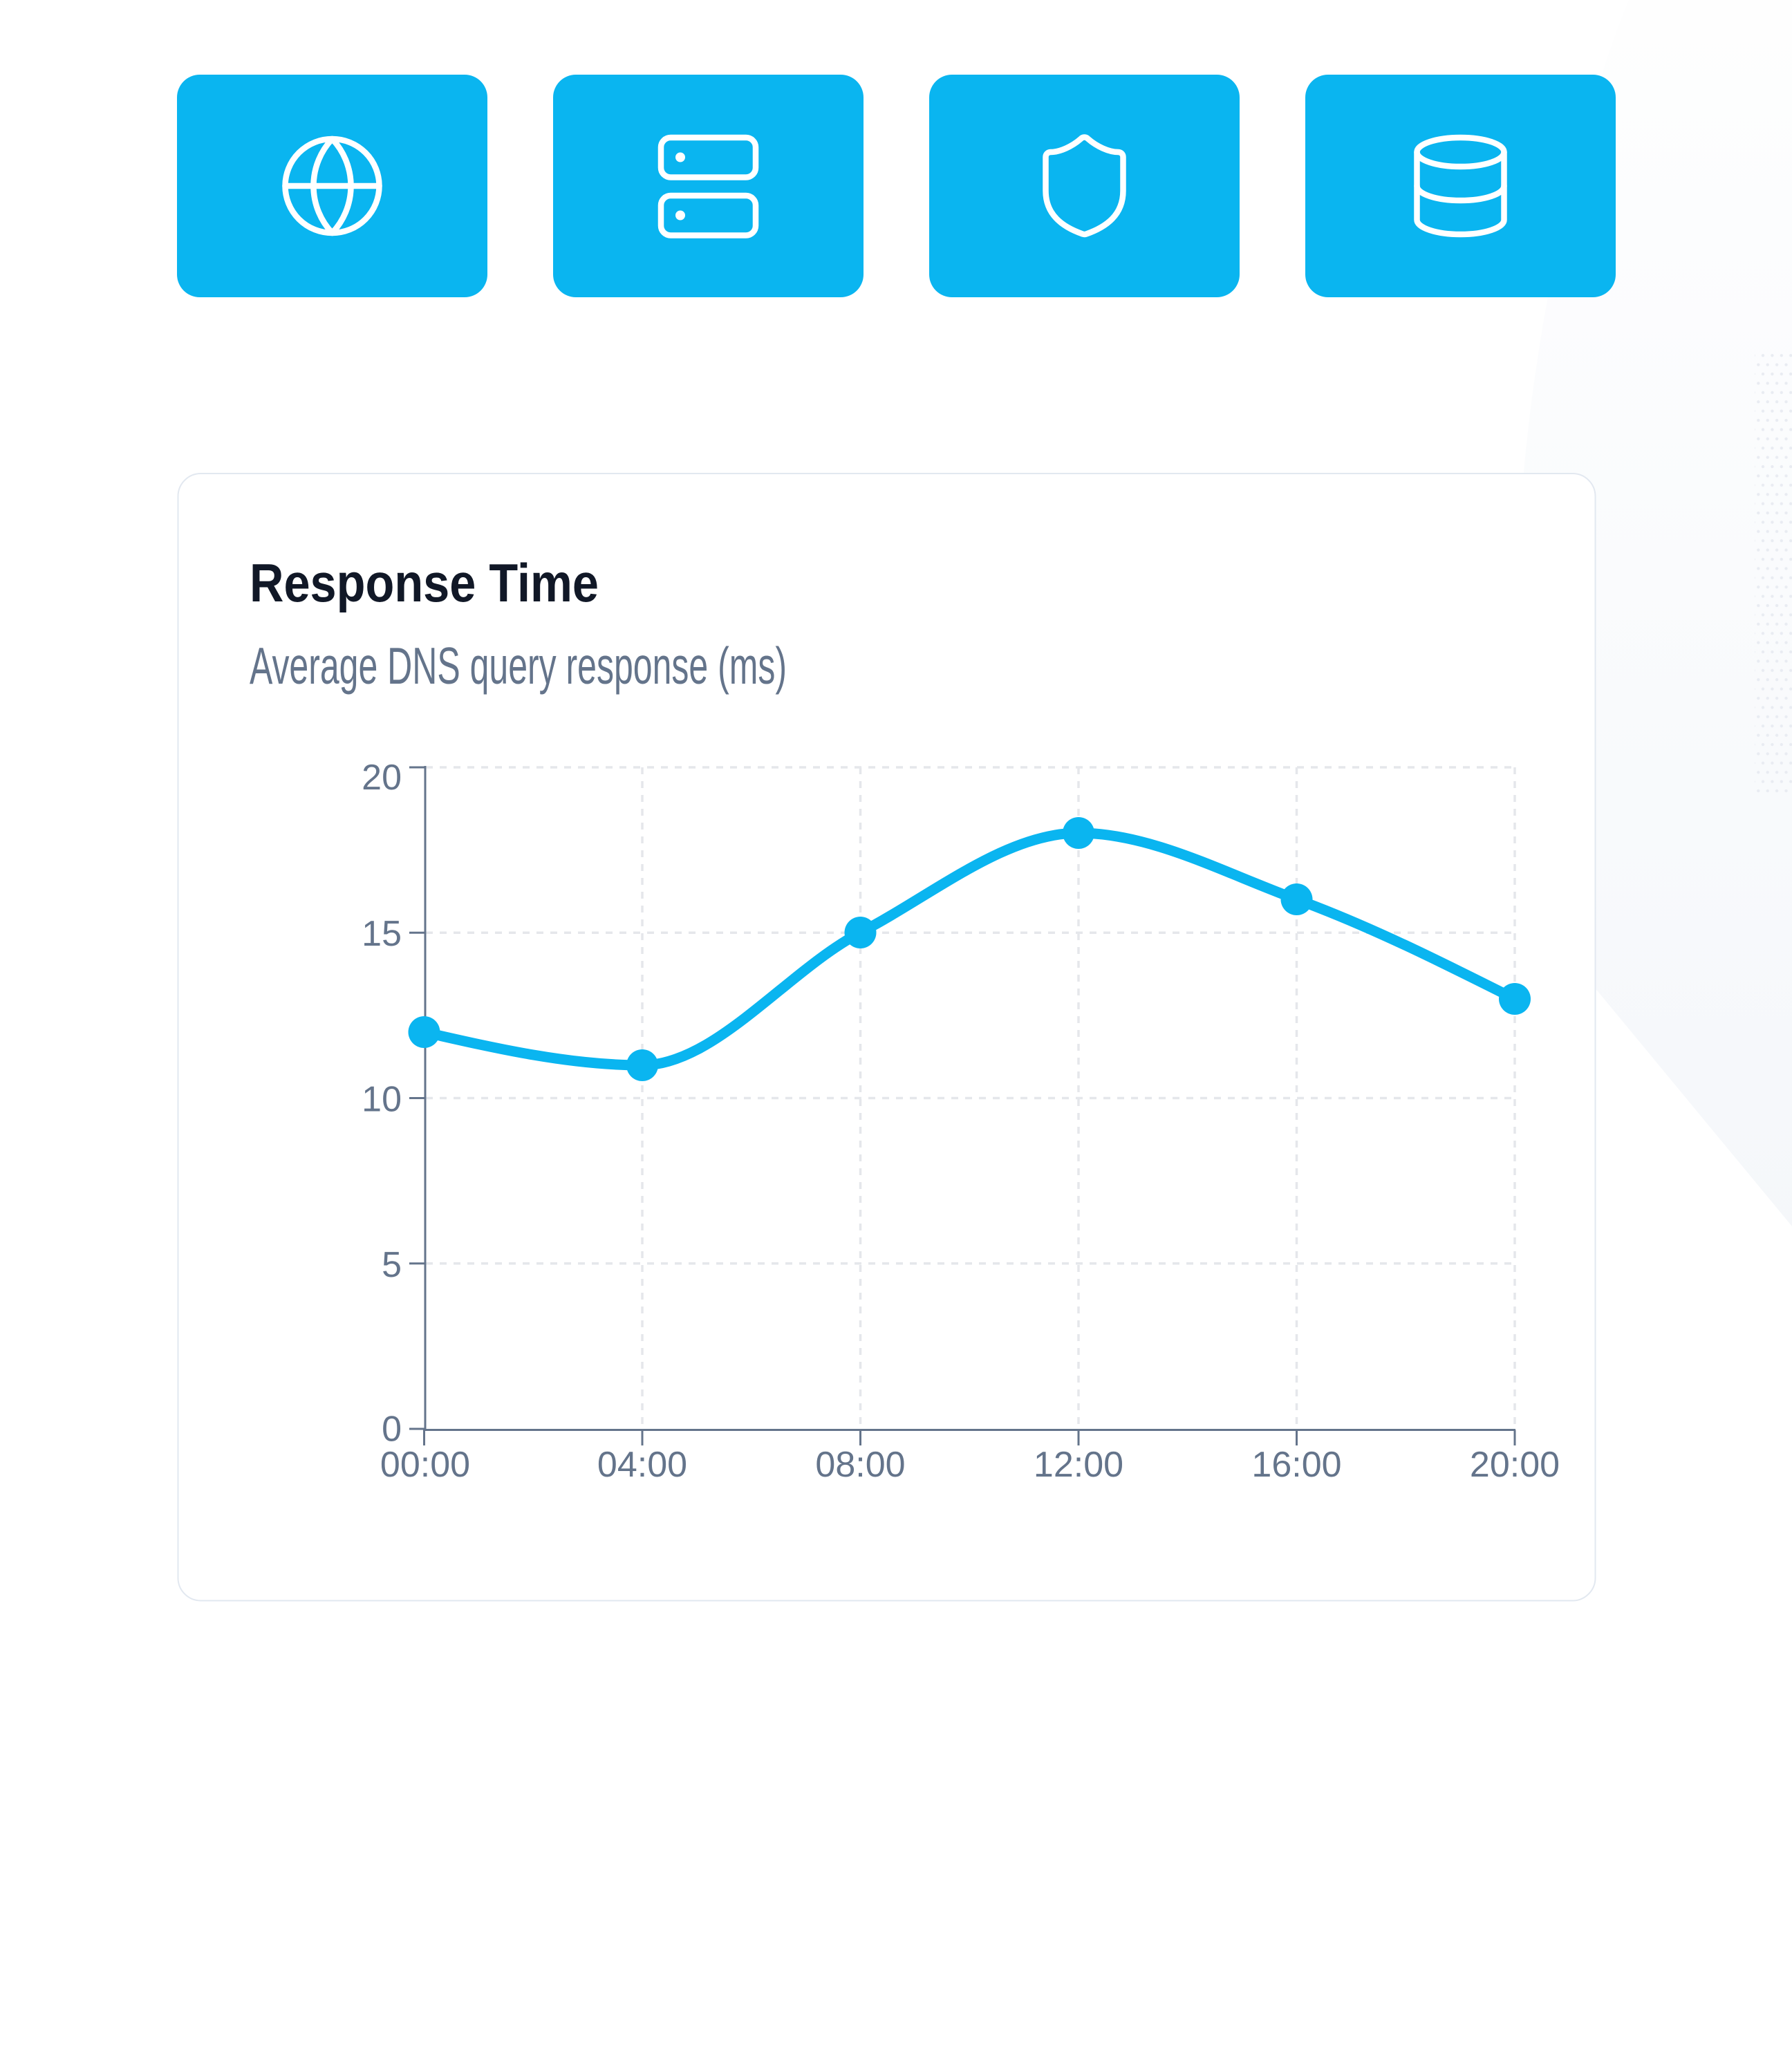 The width and height of the screenshot is (1792, 2060). Describe the element at coordinates (518, 666) in the screenshot. I see `svg-text:Average DNS query response (ms: Average DNS query response (ms)` at that location.